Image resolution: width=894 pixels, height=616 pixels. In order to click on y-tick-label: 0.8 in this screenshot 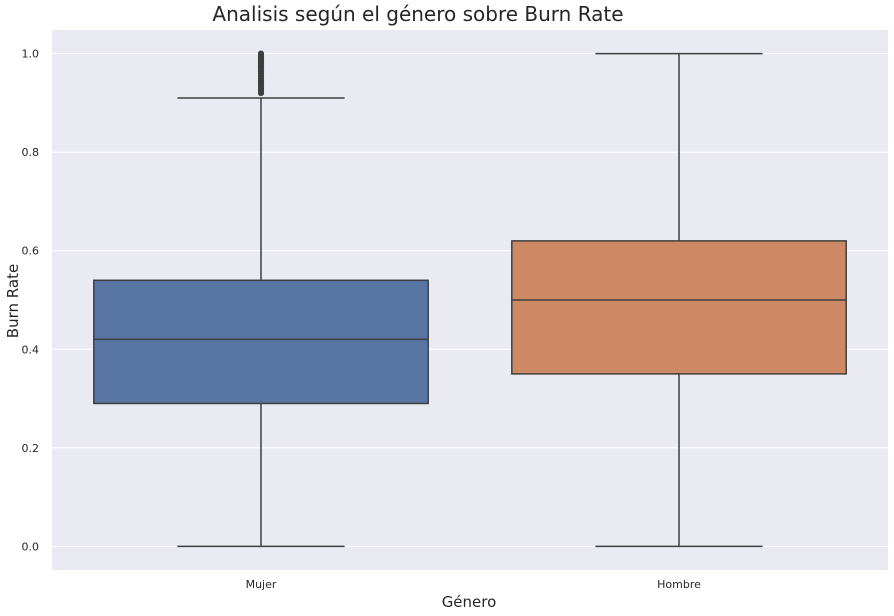, I will do `click(31, 152)`.